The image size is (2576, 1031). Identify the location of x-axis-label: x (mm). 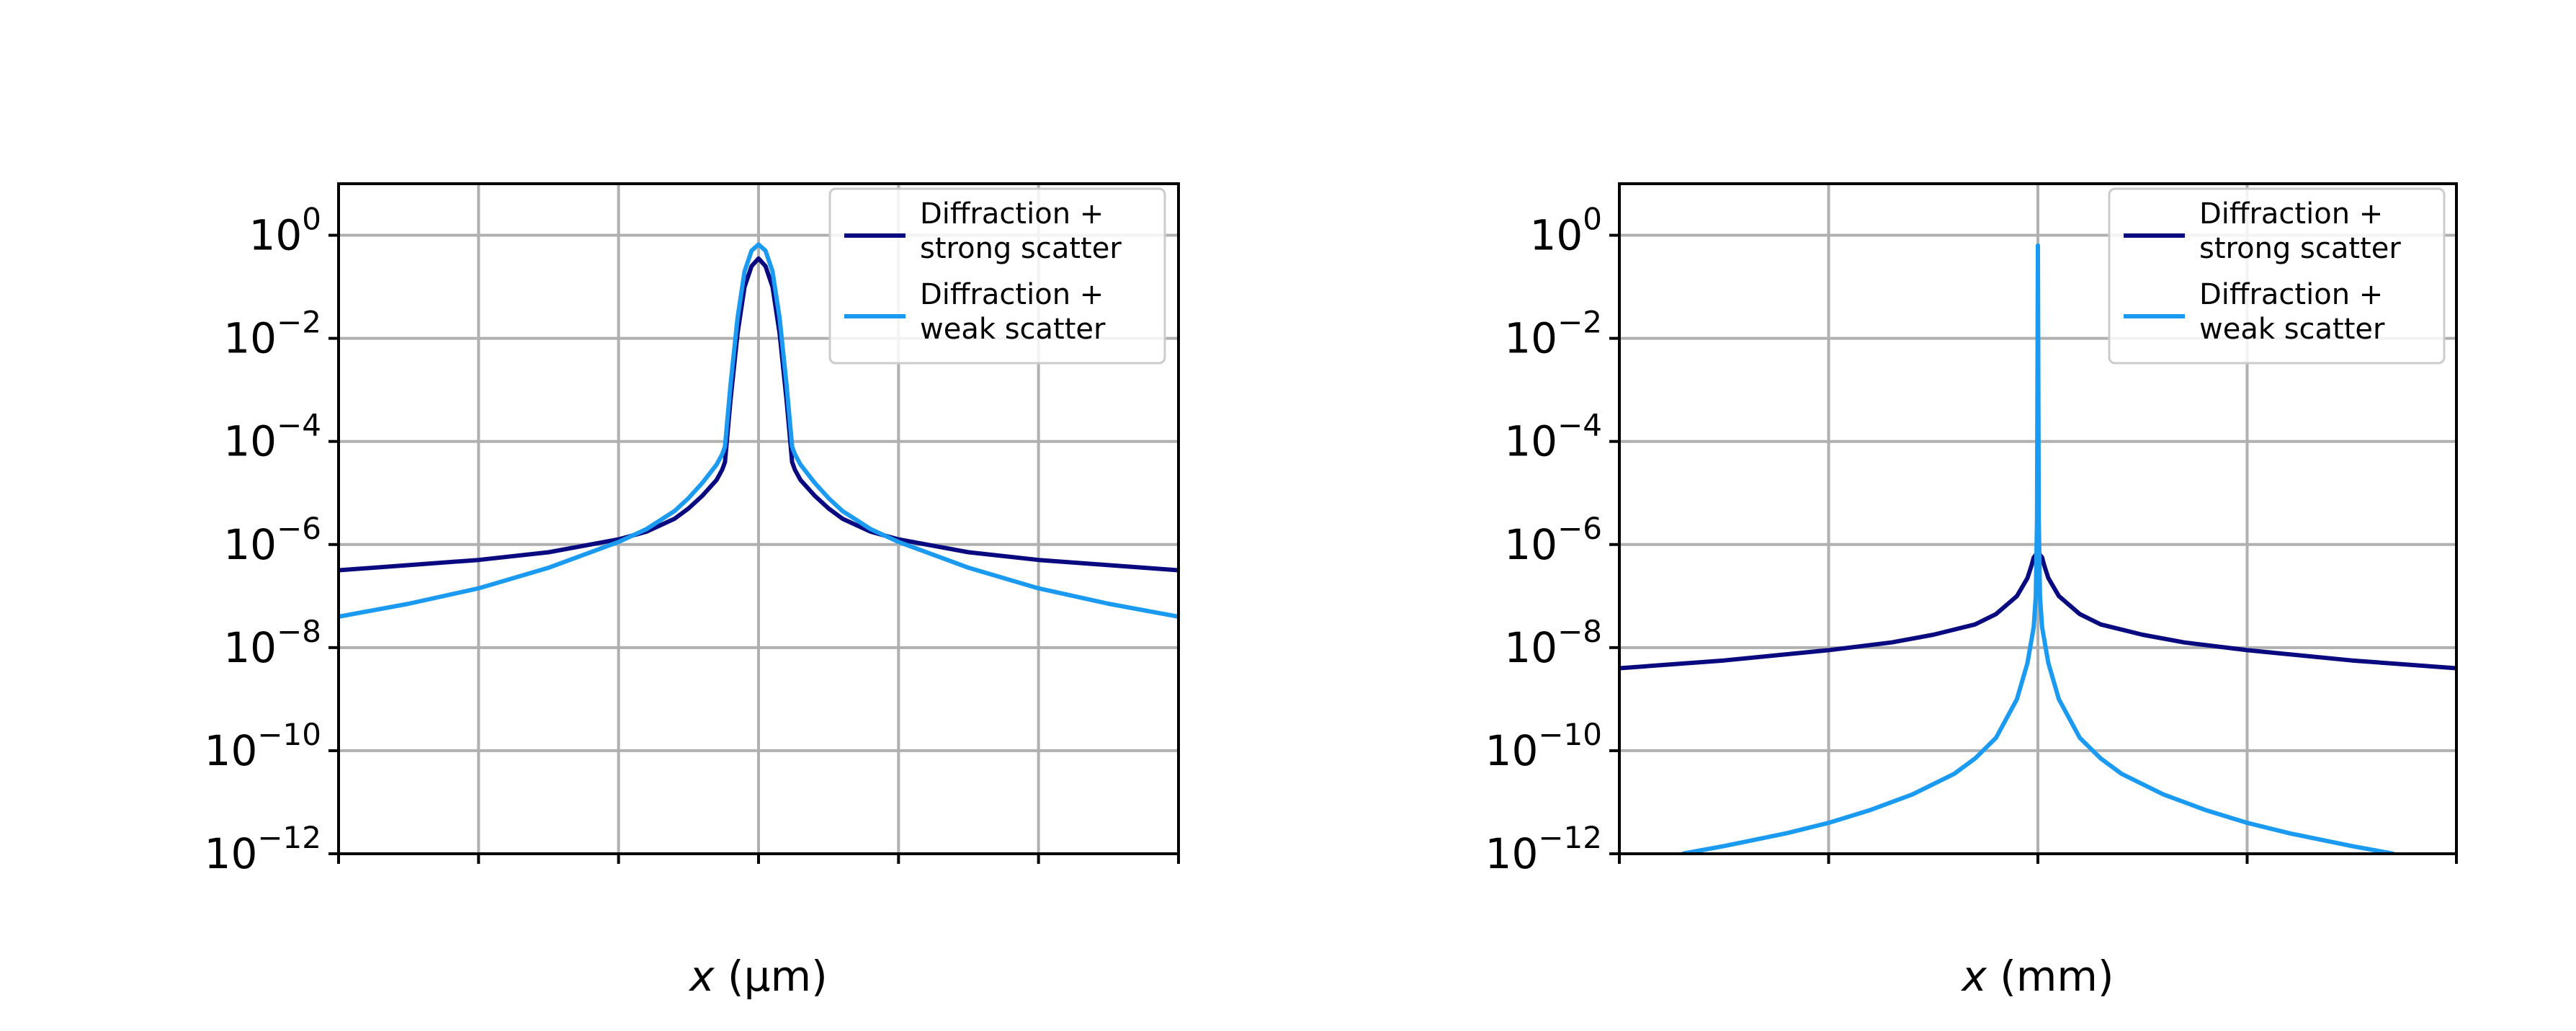
(2037, 976).